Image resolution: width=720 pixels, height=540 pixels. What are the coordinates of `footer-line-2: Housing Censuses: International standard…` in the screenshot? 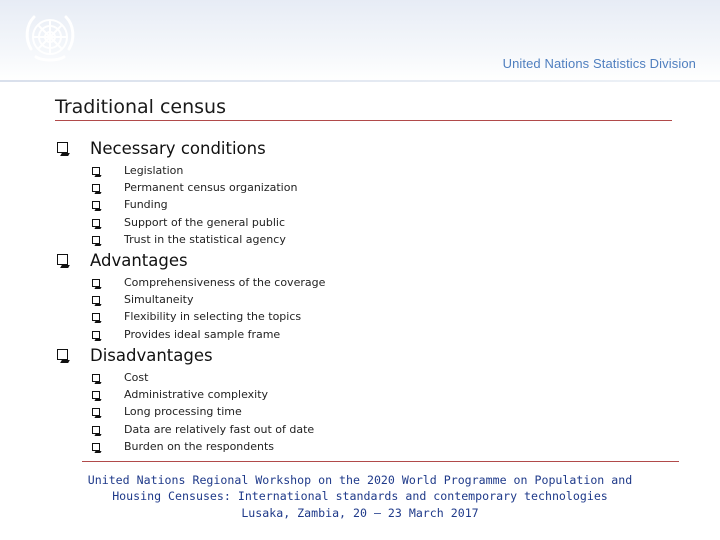 It's located at (360, 495).